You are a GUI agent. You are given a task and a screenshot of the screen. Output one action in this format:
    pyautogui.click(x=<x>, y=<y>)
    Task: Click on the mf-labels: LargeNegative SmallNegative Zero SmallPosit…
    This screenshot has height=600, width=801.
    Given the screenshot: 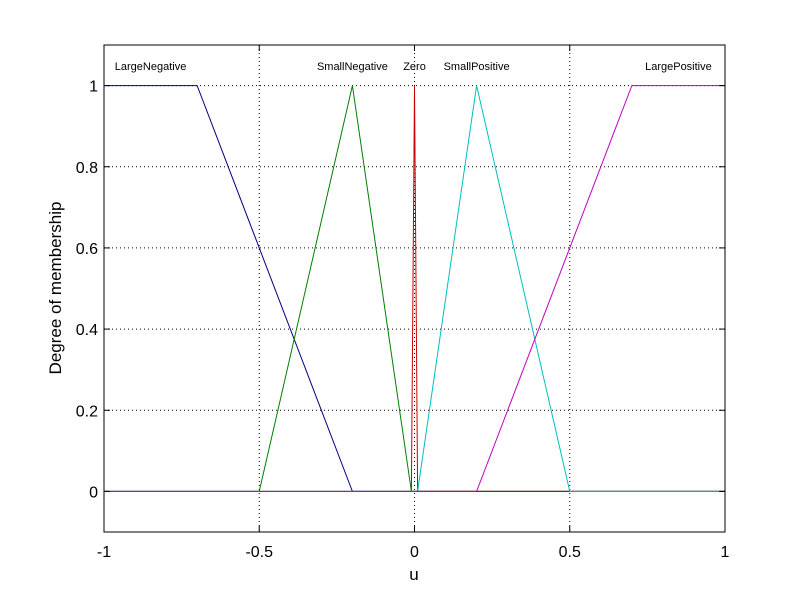 What is the action you would take?
    pyautogui.click(x=413, y=67)
    